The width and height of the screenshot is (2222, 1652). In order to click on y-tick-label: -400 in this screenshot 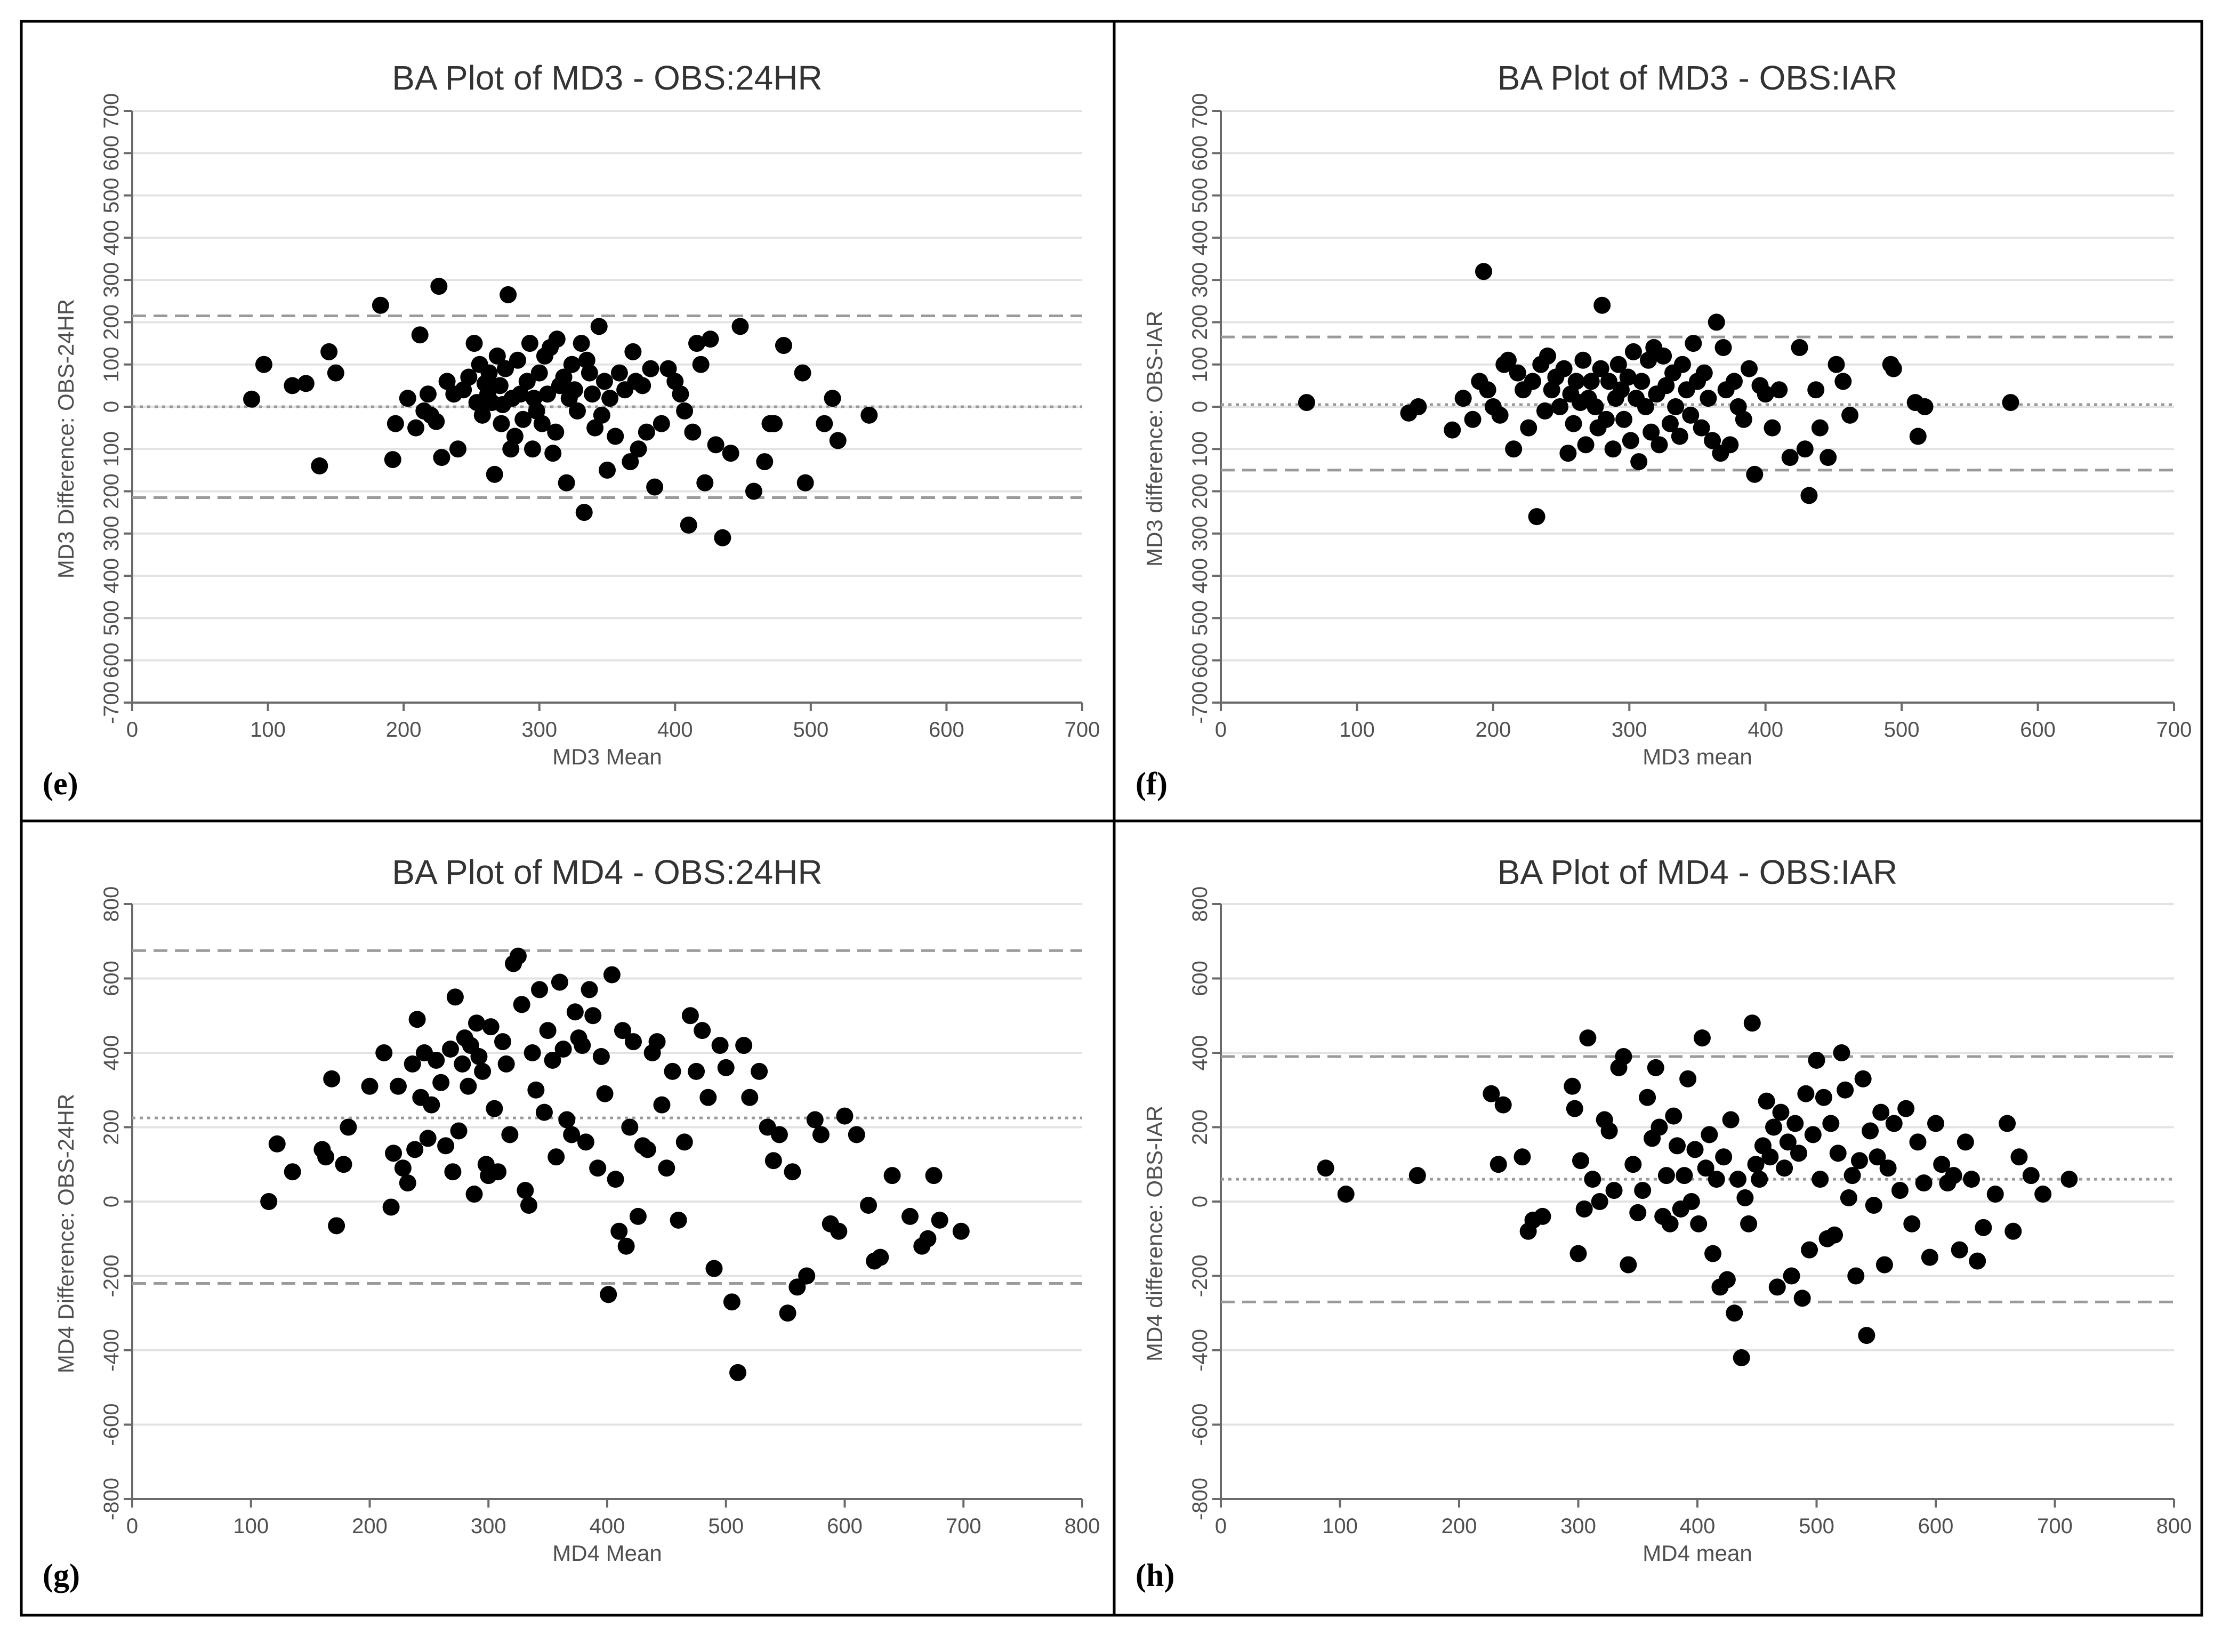, I will do `click(111, 1350)`.